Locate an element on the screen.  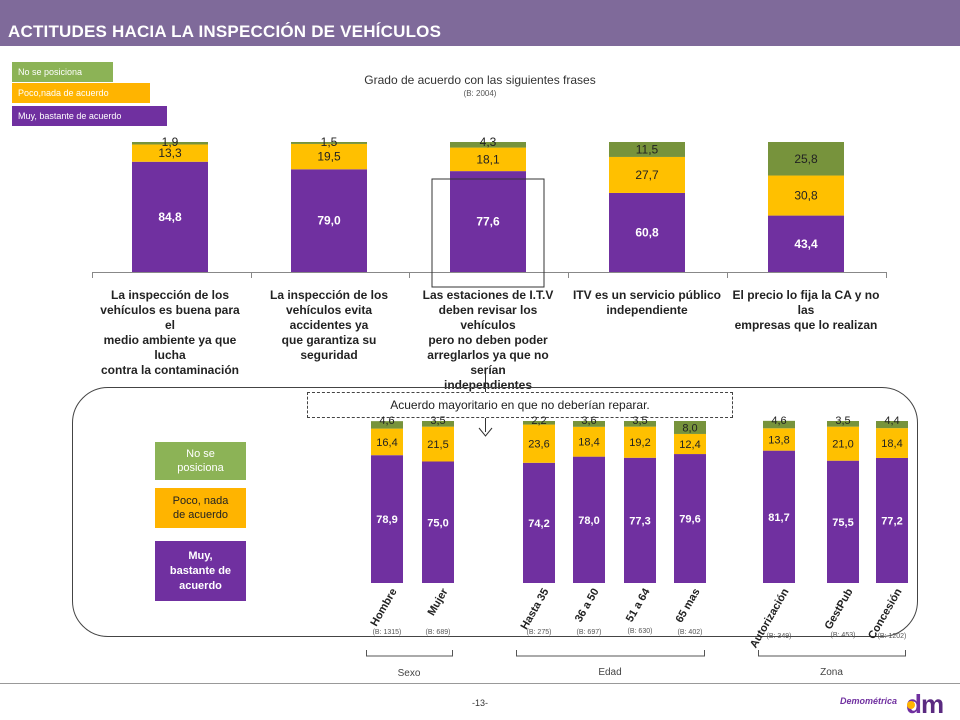
data-label-poco: 19,2 is located at coordinates (639, 443).